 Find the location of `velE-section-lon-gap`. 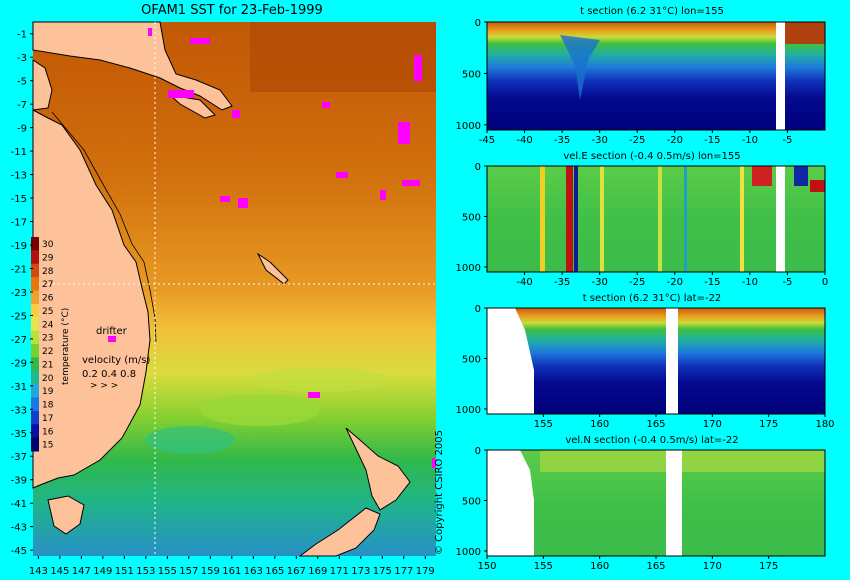

velE-section-lon-gap is located at coordinates (780, 219).